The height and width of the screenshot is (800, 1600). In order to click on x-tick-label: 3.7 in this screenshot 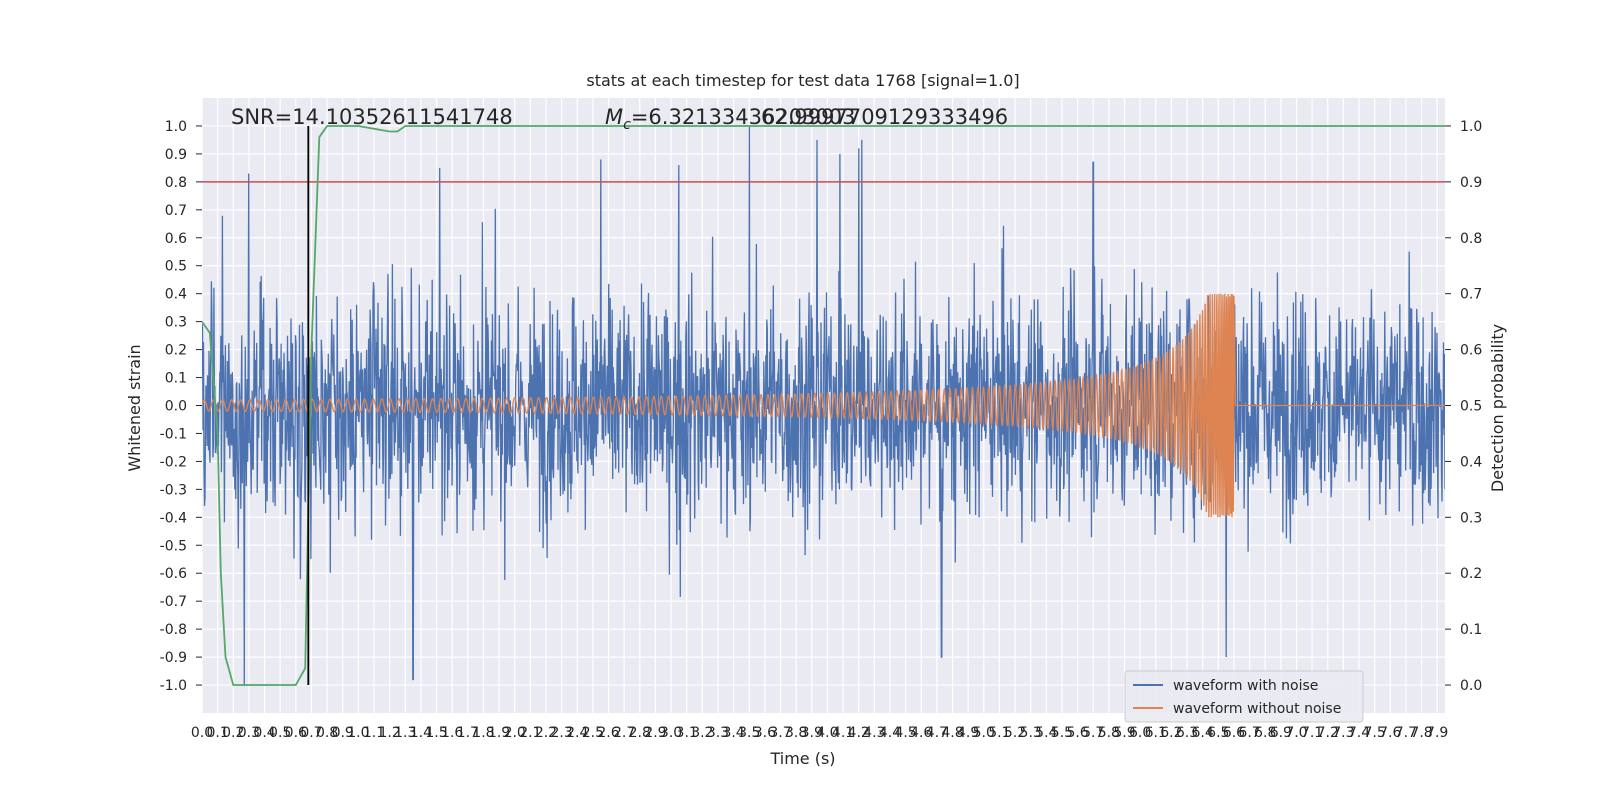, I will do `click(780, 733)`.